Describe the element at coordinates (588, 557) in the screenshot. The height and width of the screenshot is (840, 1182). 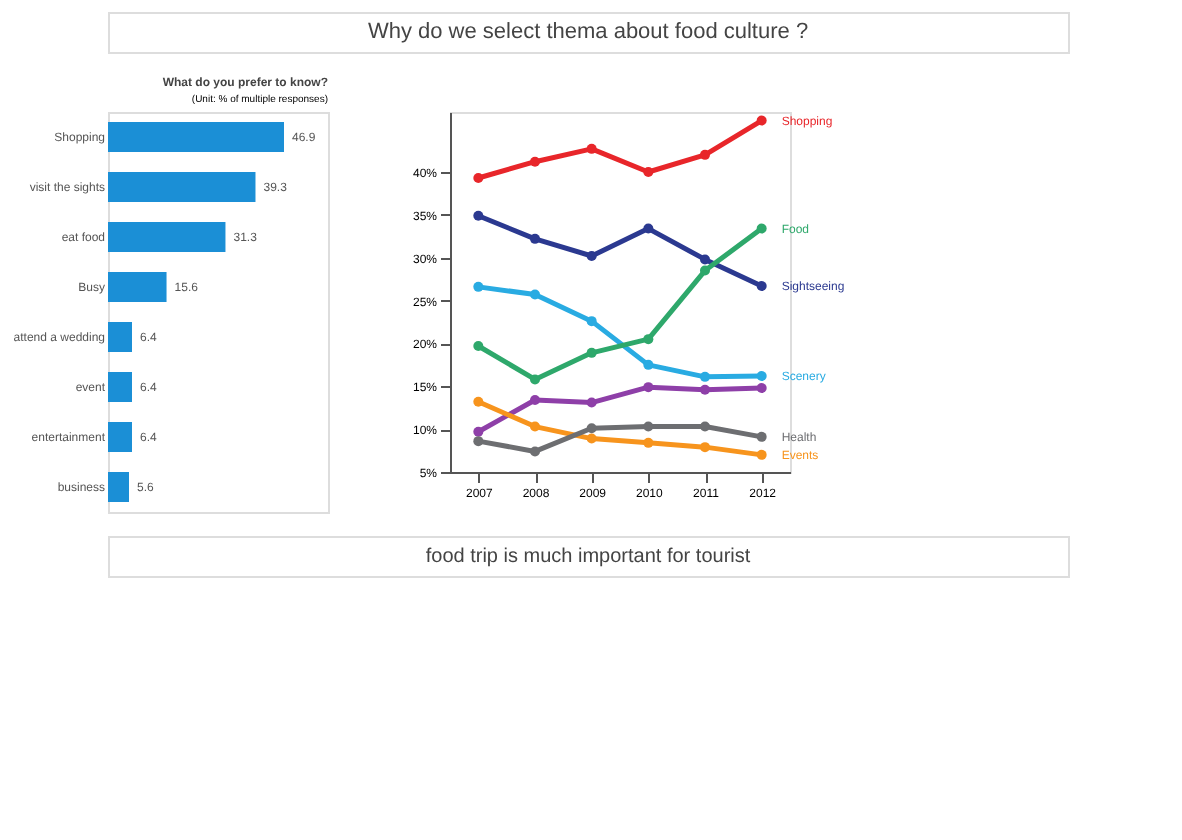
I see `text: food trip is much important for tourist` at that location.